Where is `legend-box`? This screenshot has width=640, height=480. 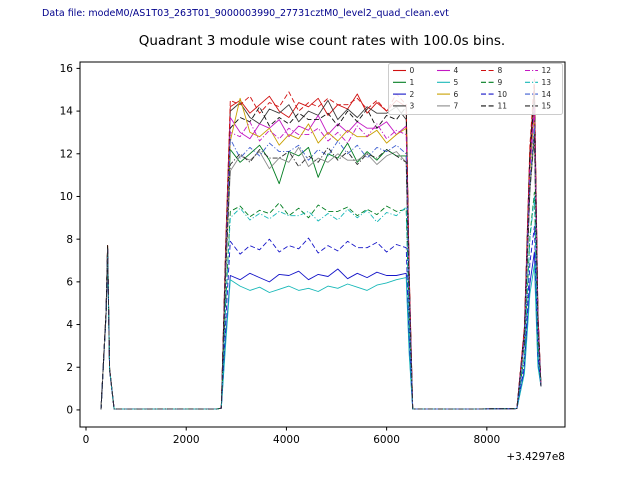
legend-box is located at coordinates (475, 89).